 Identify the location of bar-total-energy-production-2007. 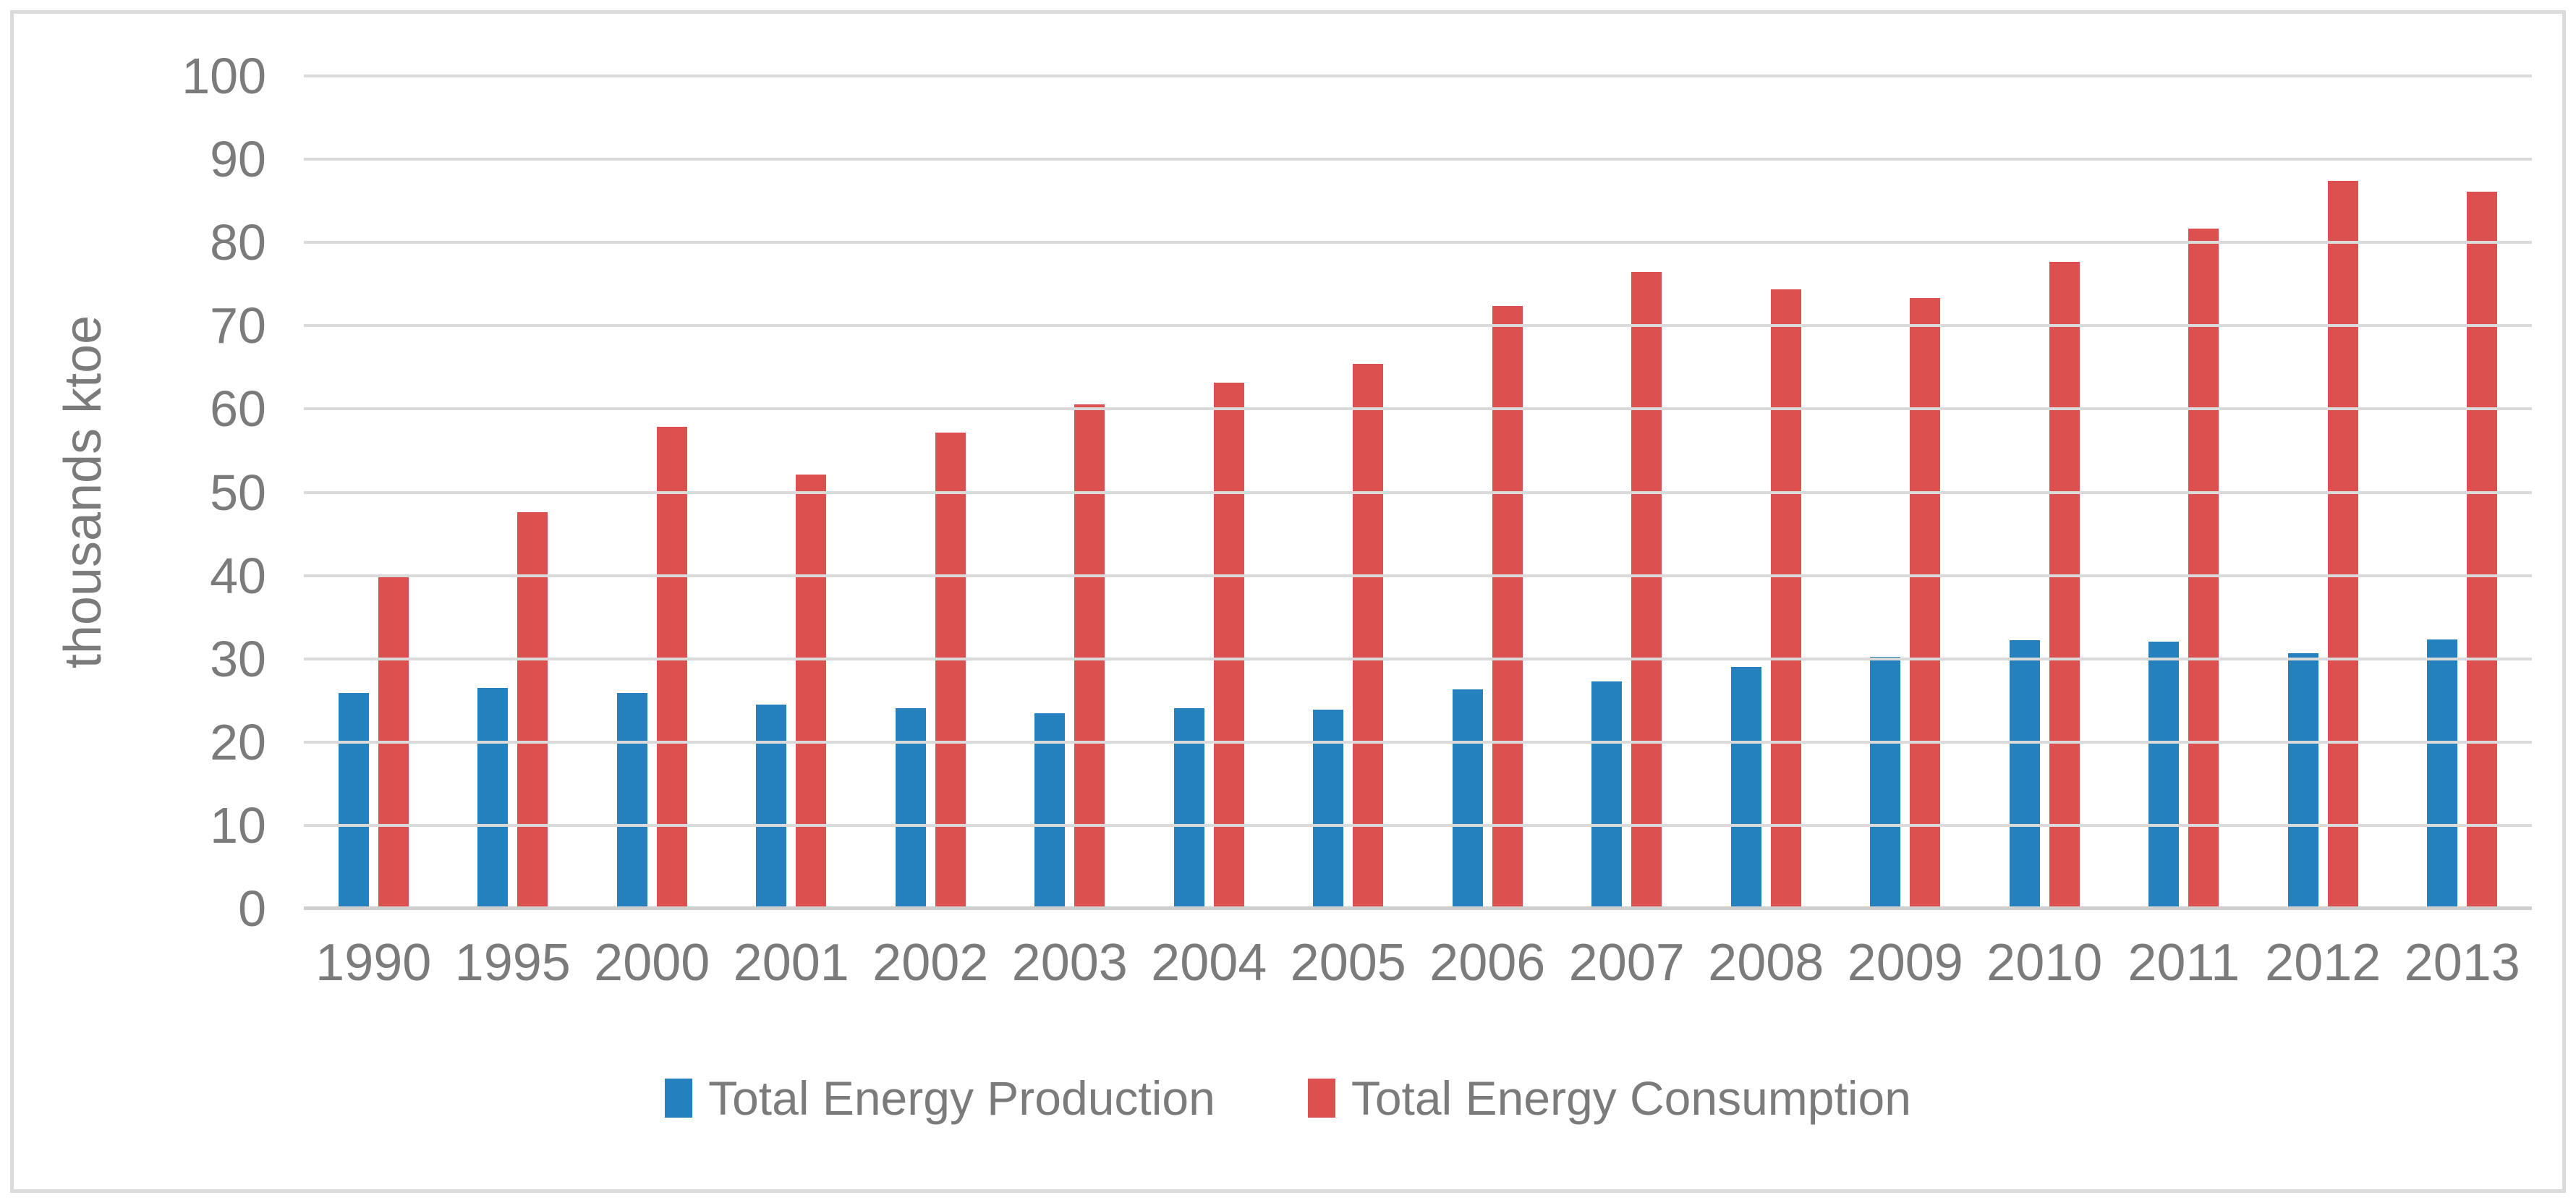
(1607, 795).